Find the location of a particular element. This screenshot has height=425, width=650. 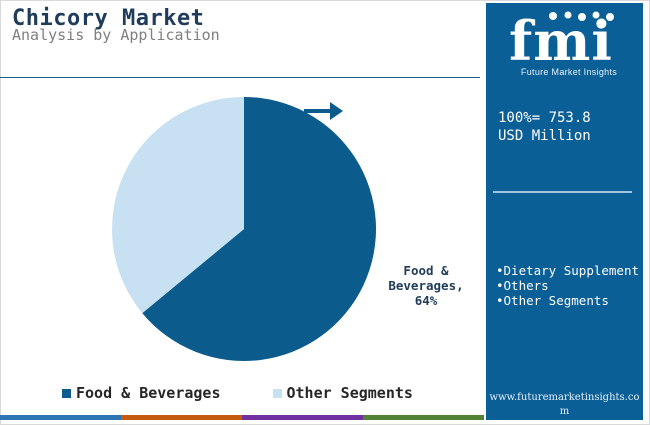

market-total-value: 100%= 753.8 is located at coordinates (544, 118).